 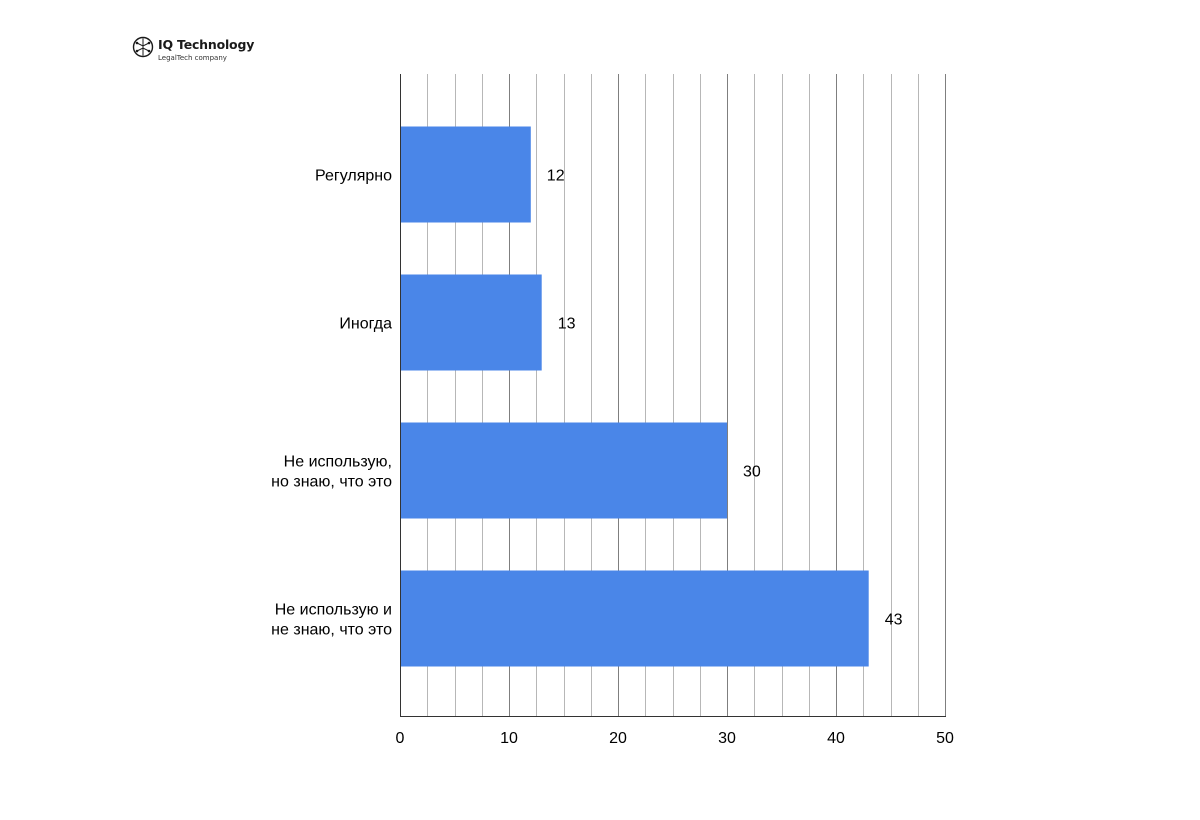 What do you see at coordinates (894, 620) in the screenshot?
I see `data-label: 43` at bounding box center [894, 620].